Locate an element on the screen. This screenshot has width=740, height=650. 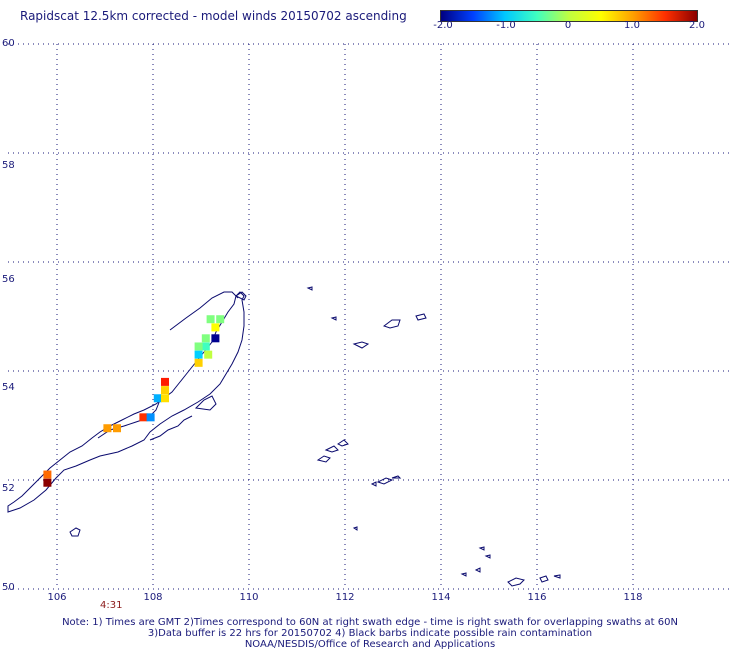
lat-label: 56 is located at coordinates (8, 279).